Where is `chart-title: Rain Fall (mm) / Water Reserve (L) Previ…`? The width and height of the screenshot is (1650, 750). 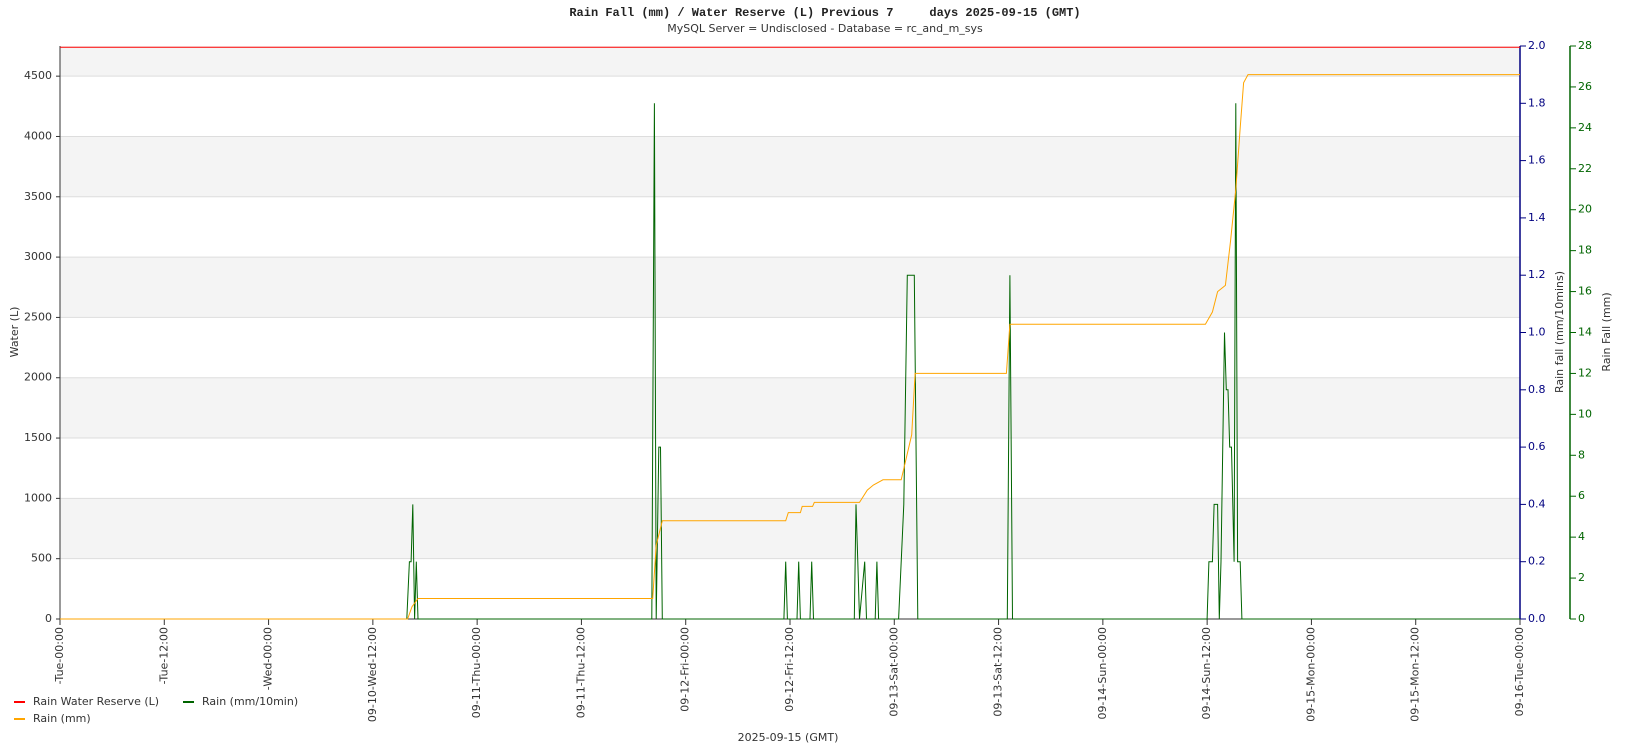
chart-title: Rain Fall (mm) / Water Reserve (L) Previ… is located at coordinates (824, 13).